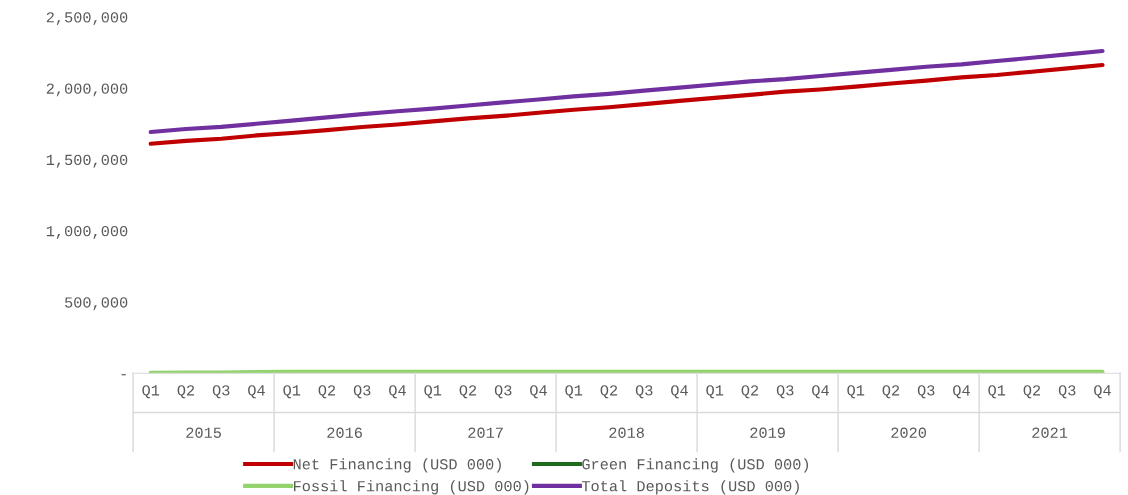 The image size is (1128, 495). I want to click on y-tick-label: 500,000, so click(96, 304).